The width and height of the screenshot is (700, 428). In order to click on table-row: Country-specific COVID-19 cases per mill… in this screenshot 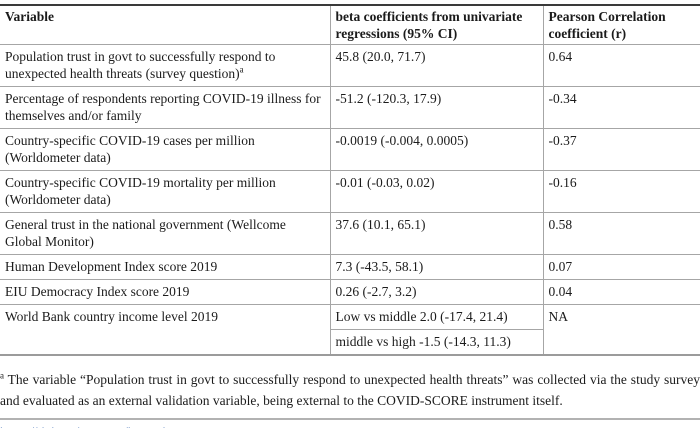, I will do `click(350, 149)`.